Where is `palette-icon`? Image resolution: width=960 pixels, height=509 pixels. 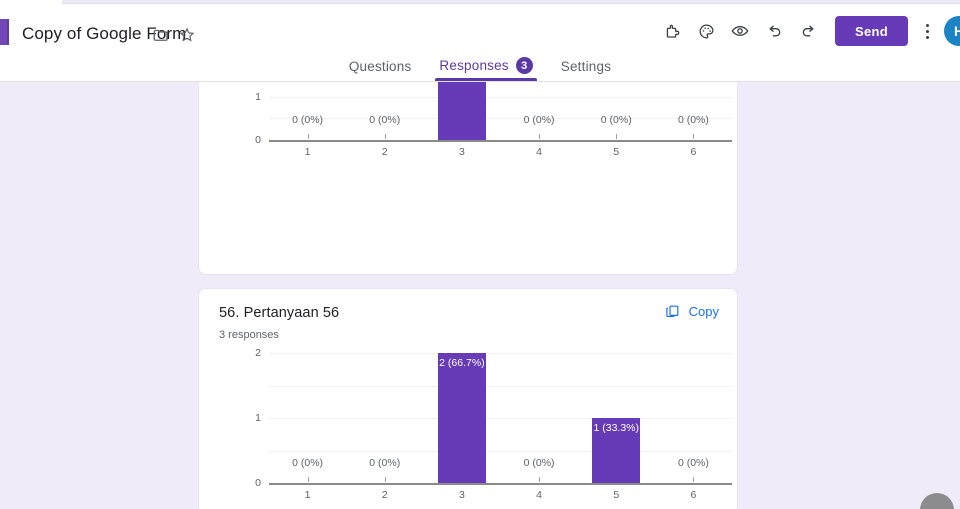 palette-icon is located at coordinates (706, 31).